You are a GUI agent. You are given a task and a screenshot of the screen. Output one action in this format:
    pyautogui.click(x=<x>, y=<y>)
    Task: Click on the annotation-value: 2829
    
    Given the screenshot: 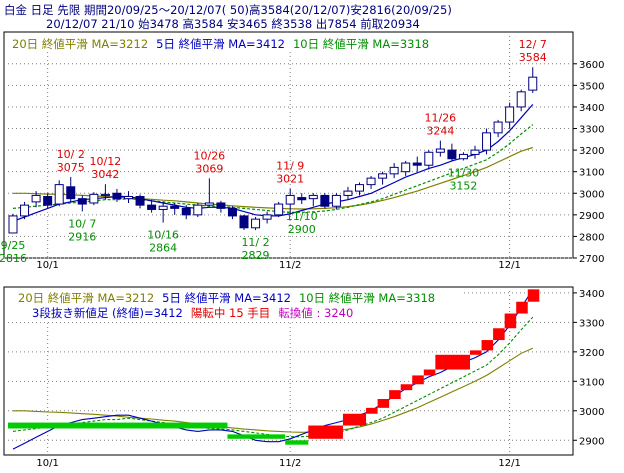 What is the action you would take?
    pyautogui.click(x=256, y=255)
    